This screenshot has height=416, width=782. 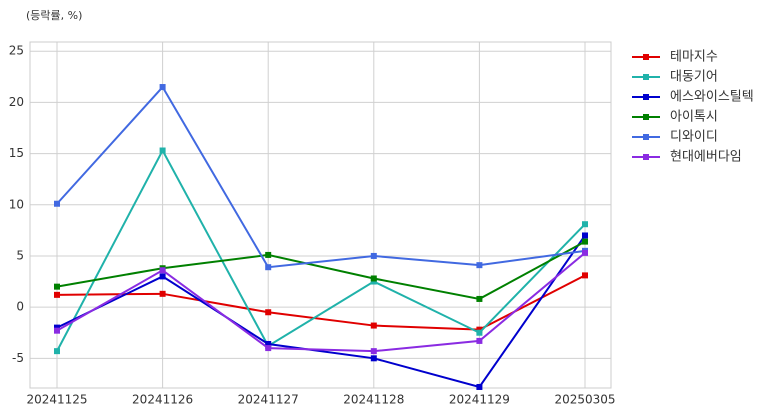 I want to click on x-tick-label: 20241127, so click(x=268, y=400).